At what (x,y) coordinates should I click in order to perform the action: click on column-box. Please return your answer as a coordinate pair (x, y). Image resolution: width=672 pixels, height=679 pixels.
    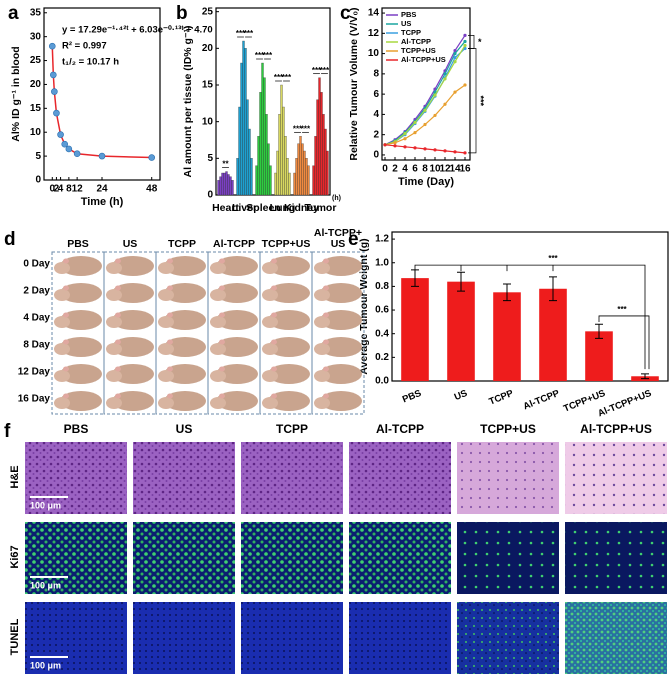
    Looking at the image, I should click on (182, 333).